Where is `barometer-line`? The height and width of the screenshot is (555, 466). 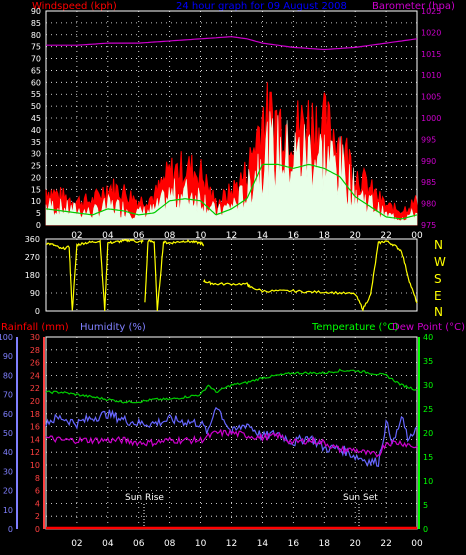 barometer-line is located at coordinates (232, 43).